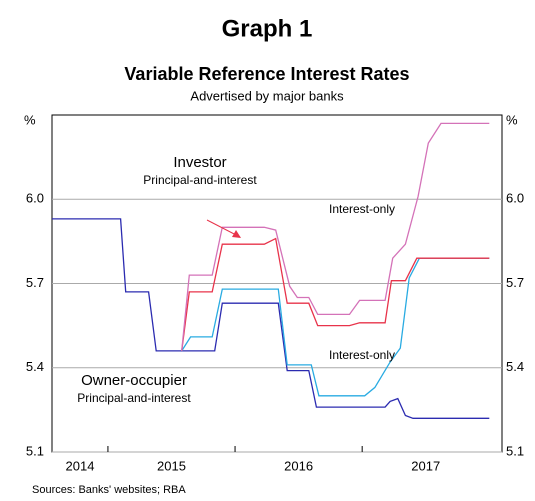 This screenshot has height=501, width=535. Describe the element at coordinates (515, 198) in the screenshot. I see `y2-tick-label: 6.0` at that location.